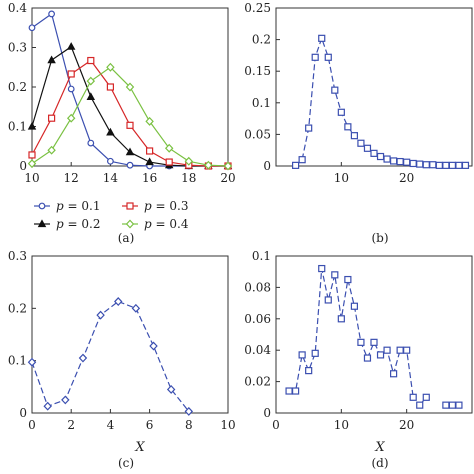 The image size is (474, 474). What do you see at coordinates (111, 425) in the screenshot?
I see `x-tick-label: 4` at bounding box center [111, 425].